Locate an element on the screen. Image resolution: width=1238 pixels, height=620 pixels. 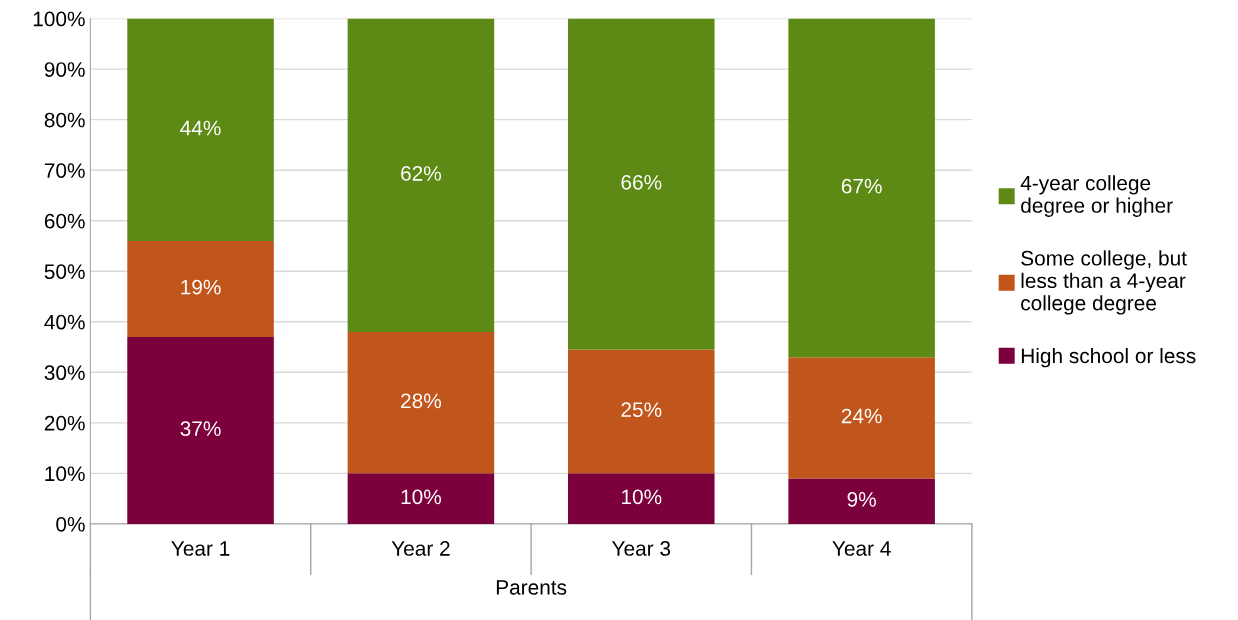
legend-label: High school or less is located at coordinates (1108, 357).